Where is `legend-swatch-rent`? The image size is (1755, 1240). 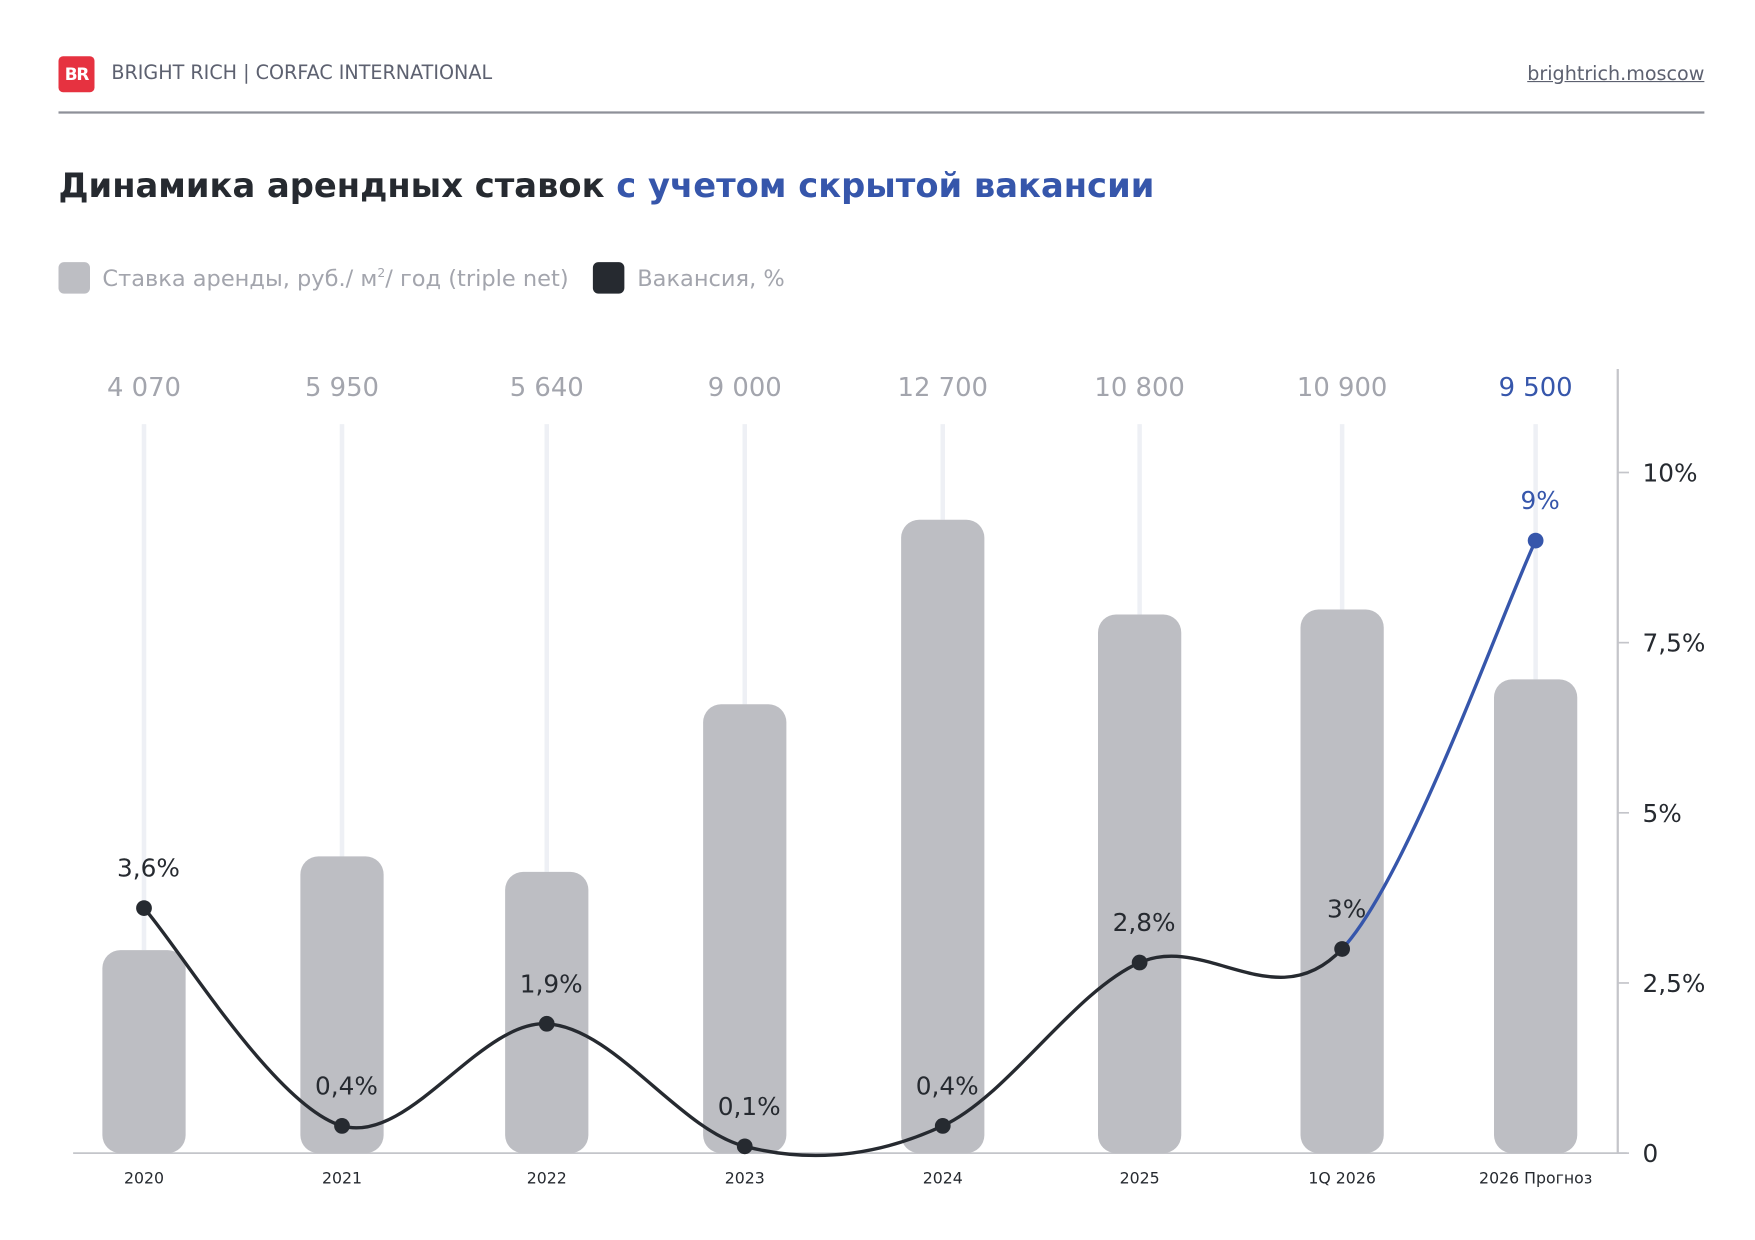 legend-swatch-rent is located at coordinates (74, 278).